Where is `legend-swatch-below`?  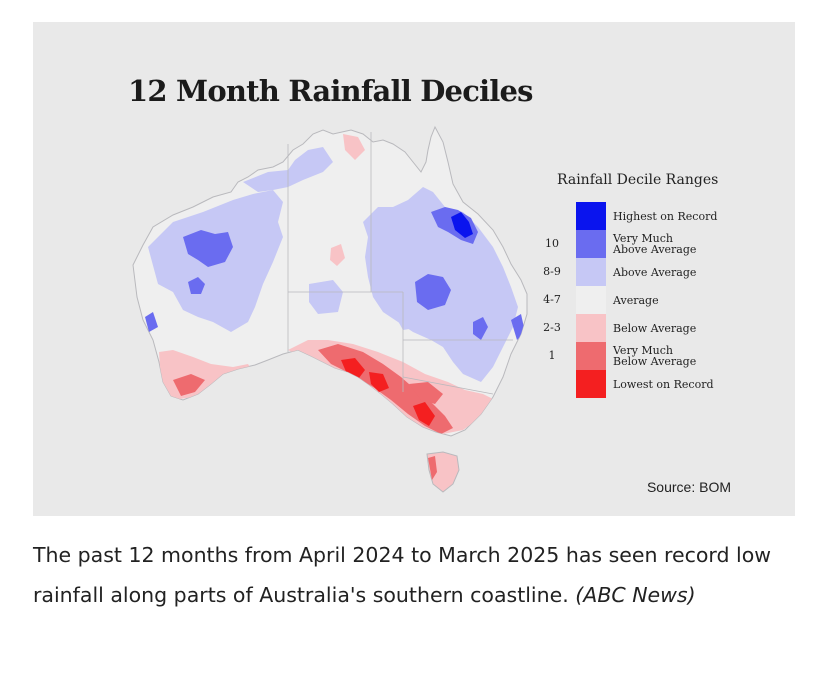 legend-swatch-below is located at coordinates (591, 328).